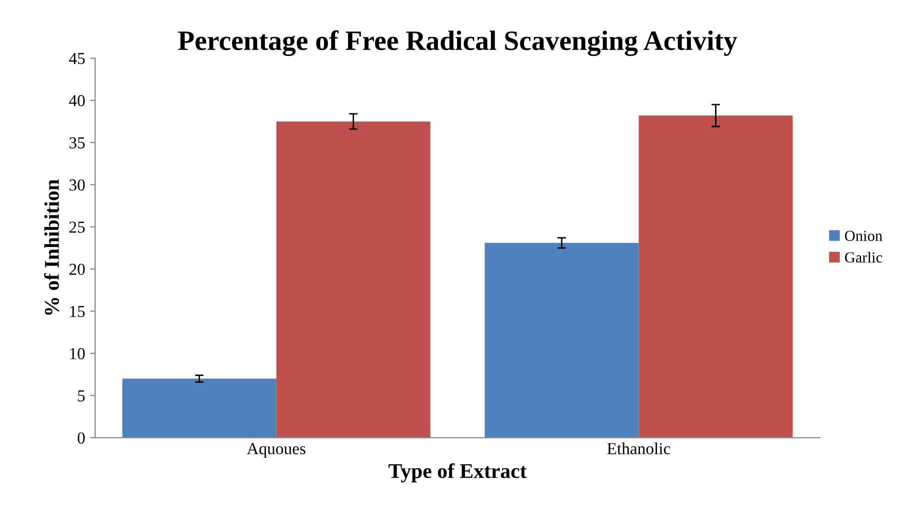 The width and height of the screenshot is (906, 506). Describe the element at coordinates (276, 450) in the screenshot. I see `x-tick-label: Aquoues` at that location.